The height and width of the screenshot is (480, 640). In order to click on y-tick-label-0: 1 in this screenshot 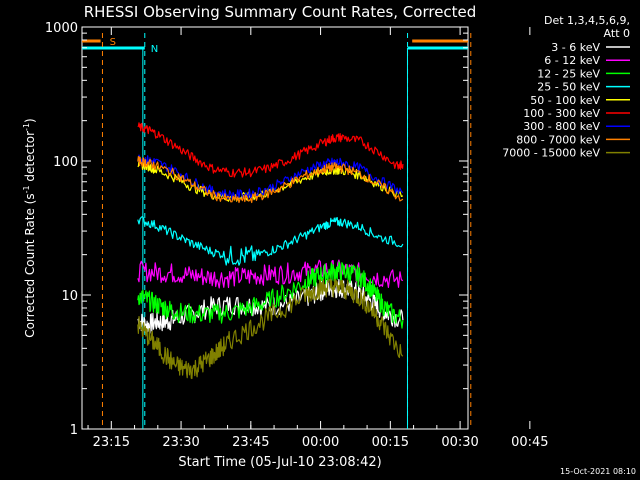, I will do `click(74, 430)`.